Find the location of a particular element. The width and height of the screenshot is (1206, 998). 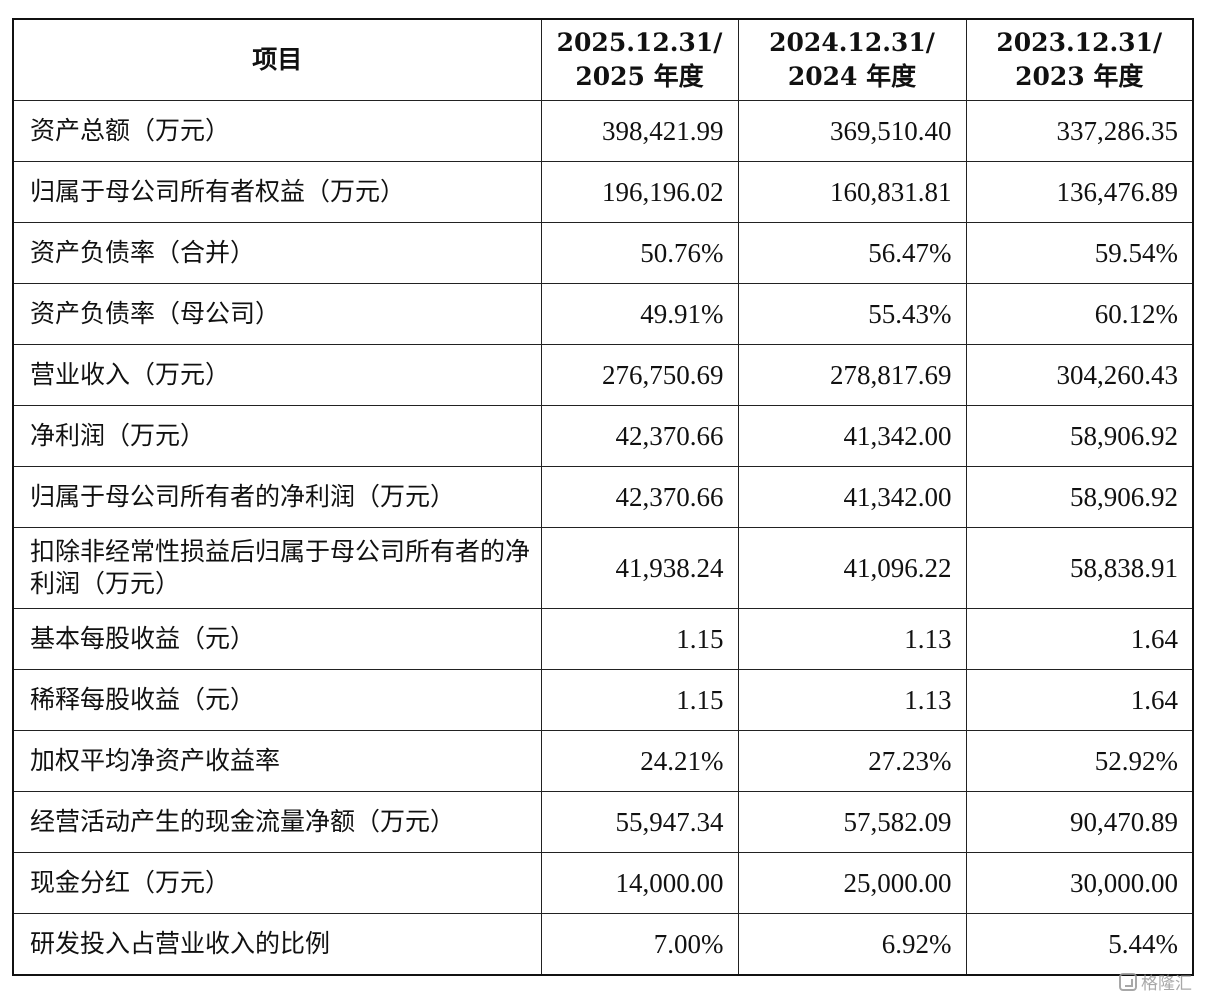

header-2024: 2024.12.31/ 2024 年度 is located at coordinates (852, 59).